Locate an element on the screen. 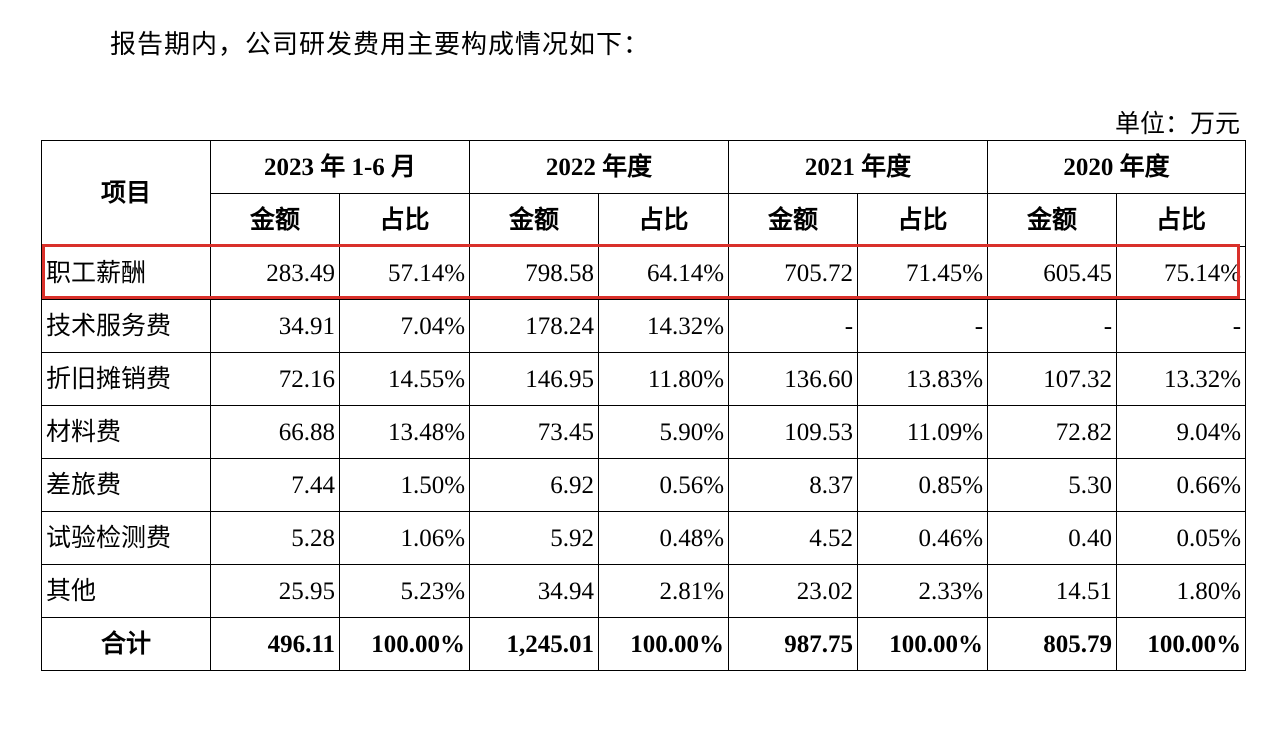 The width and height of the screenshot is (1288, 742). table-cell: 0.40 is located at coordinates (1052, 538).